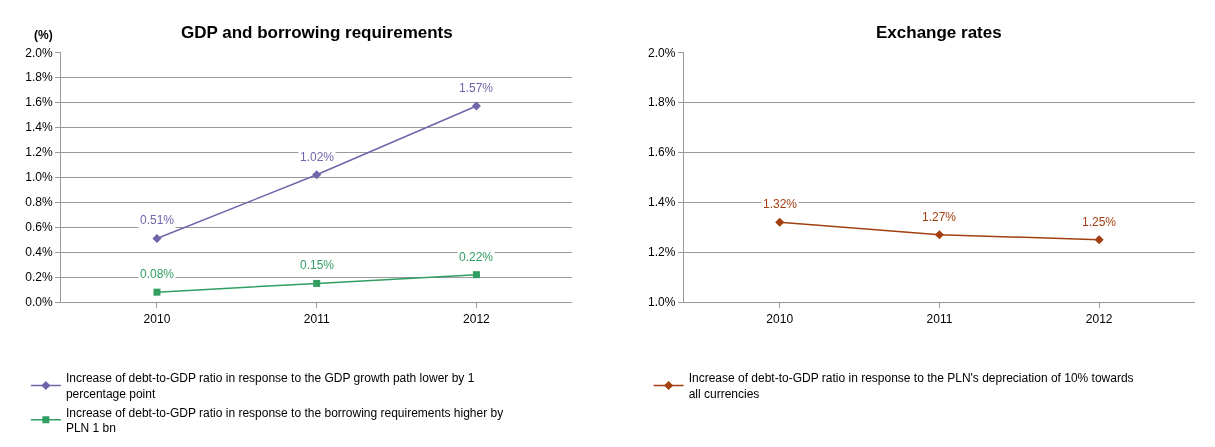  What do you see at coordinates (476, 257) in the screenshot?
I see `data-label: 0.22%` at bounding box center [476, 257].